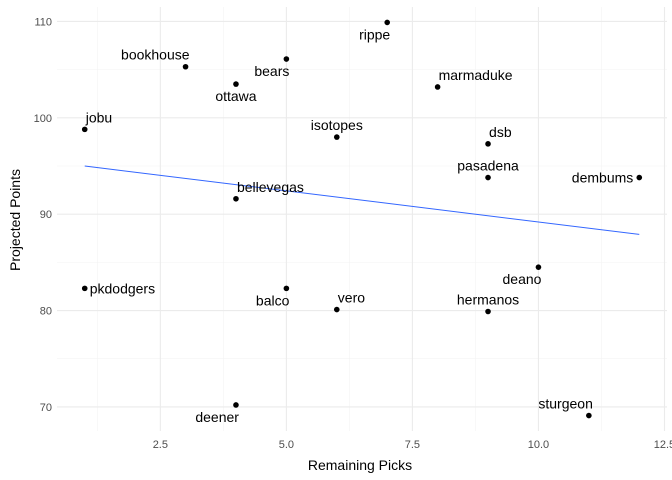 The height and width of the screenshot is (480, 672). What do you see at coordinates (538, 267) in the screenshot?
I see `data-point-deano` at bounding box center [538, 267].